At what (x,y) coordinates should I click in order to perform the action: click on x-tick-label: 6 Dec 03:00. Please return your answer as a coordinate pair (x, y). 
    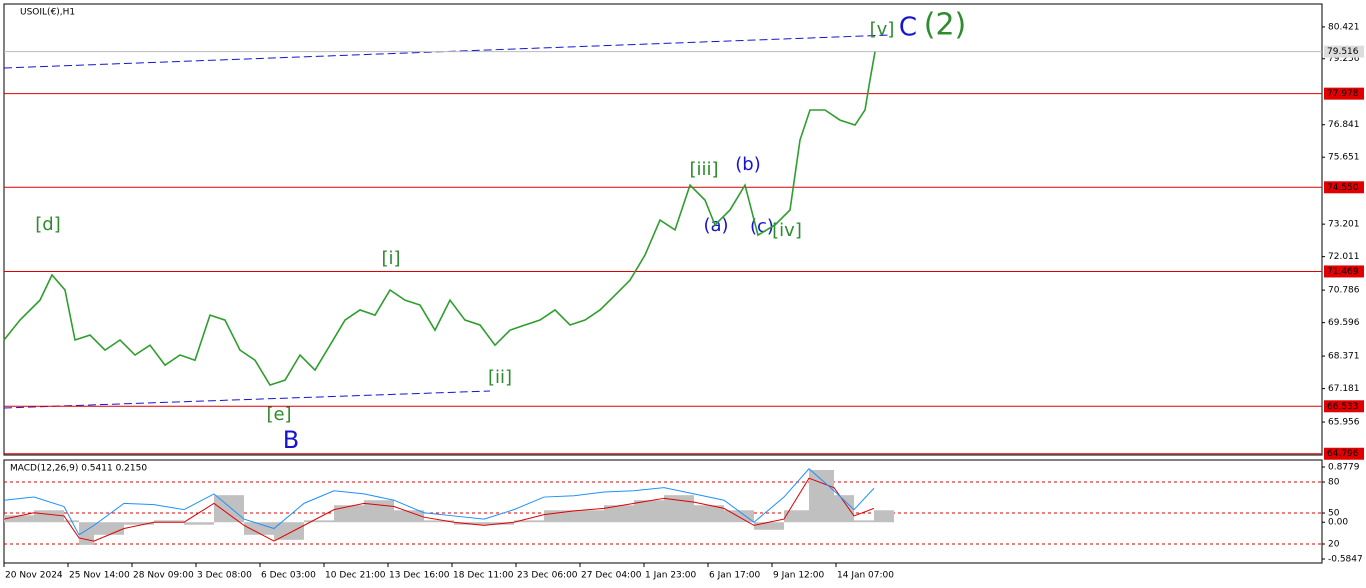
    Looking at the image, I should click on (288, 576).